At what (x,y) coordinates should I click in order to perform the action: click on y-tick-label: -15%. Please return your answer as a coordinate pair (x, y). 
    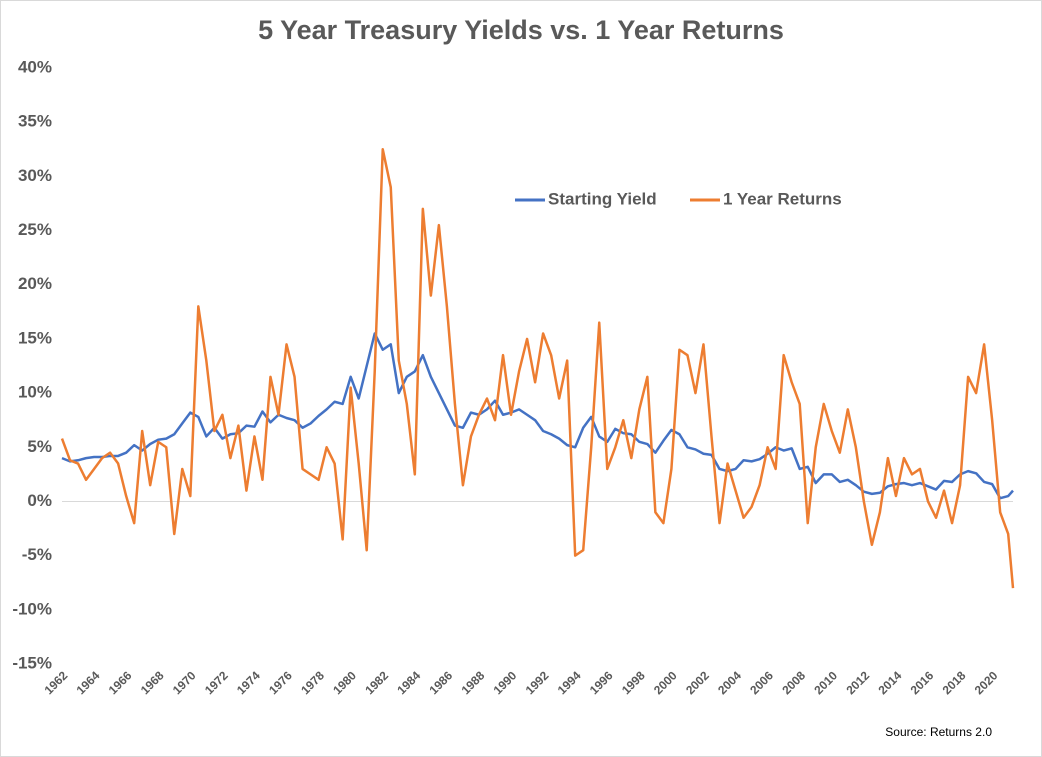
    Looking at the image, I should click on (32, 662).